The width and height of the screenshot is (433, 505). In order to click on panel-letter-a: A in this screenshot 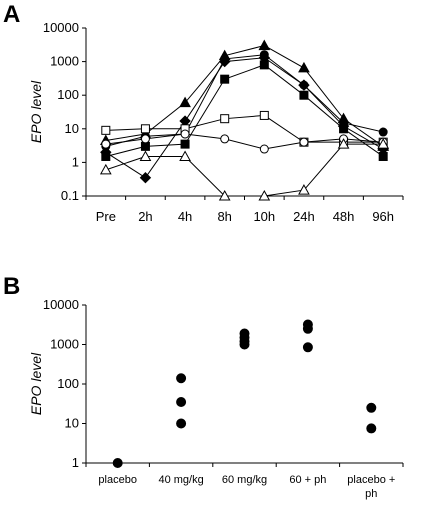, I will do `click(11, 14)`.